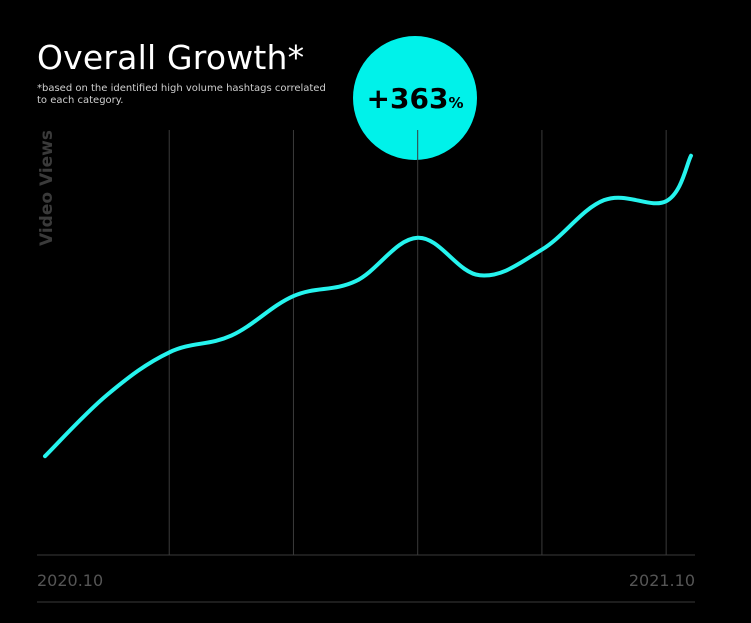 The width and height of the screenshot is (751, 623). What do you see at coordinates (661, 580) in the screenshot?
I see `x-tick-end: 2021.10` at bounding box center [661, 580].